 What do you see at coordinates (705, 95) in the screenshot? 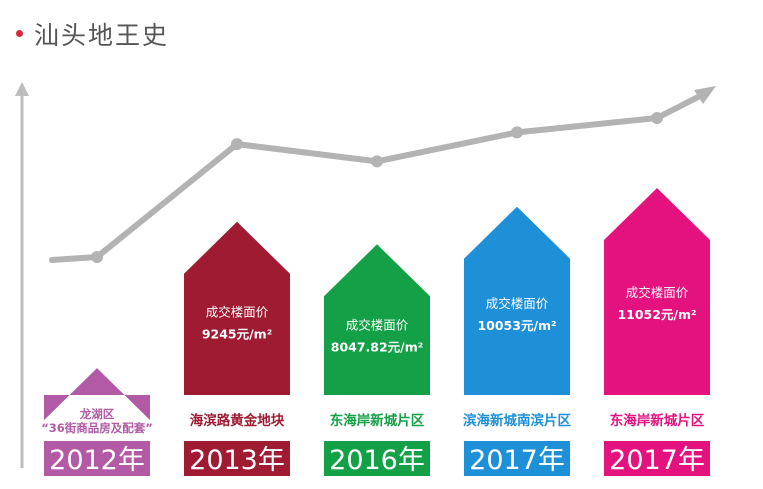
I see `trend-arrow-icon` at bounding box center [705, 95].